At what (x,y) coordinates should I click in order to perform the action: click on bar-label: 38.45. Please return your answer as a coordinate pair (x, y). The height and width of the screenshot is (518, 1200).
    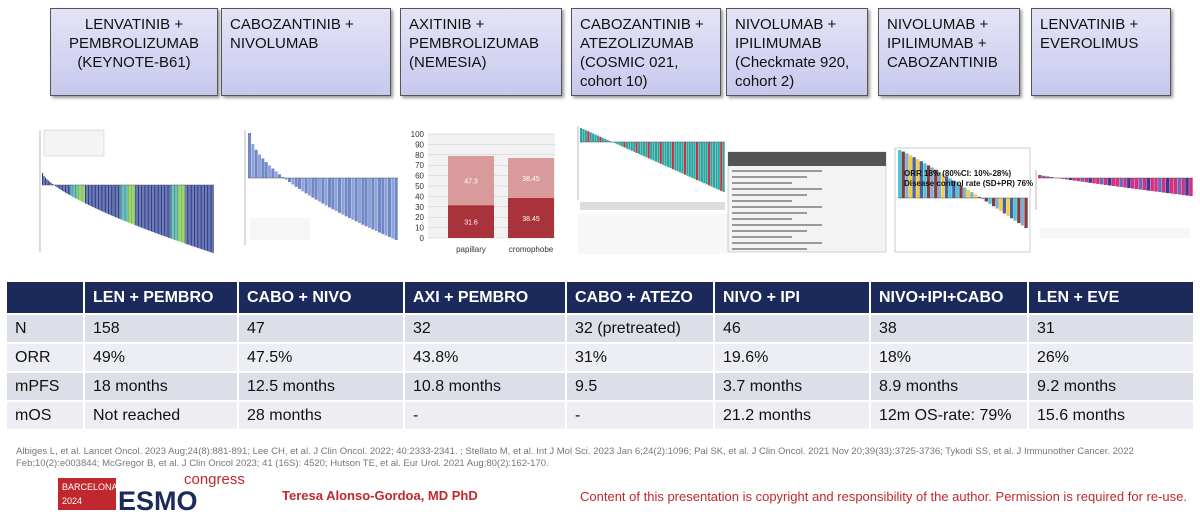
    Looking at the image, I should click on (531, 179).